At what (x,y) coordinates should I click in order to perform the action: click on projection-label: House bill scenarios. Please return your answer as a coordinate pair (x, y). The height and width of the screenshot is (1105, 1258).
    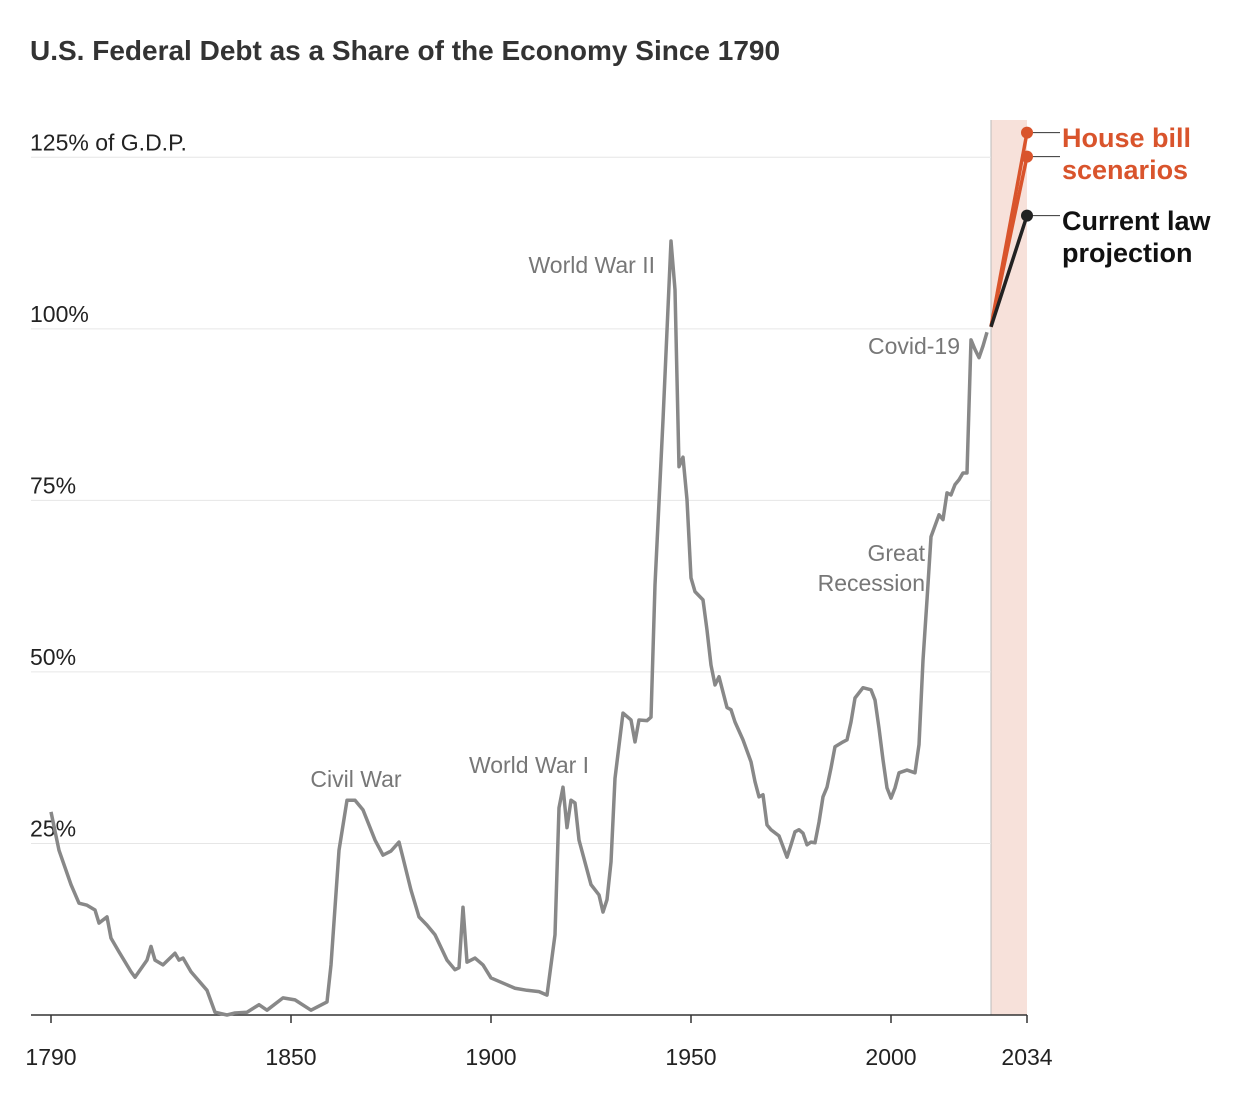
    Looking at the image, I should click on (1126, 154).